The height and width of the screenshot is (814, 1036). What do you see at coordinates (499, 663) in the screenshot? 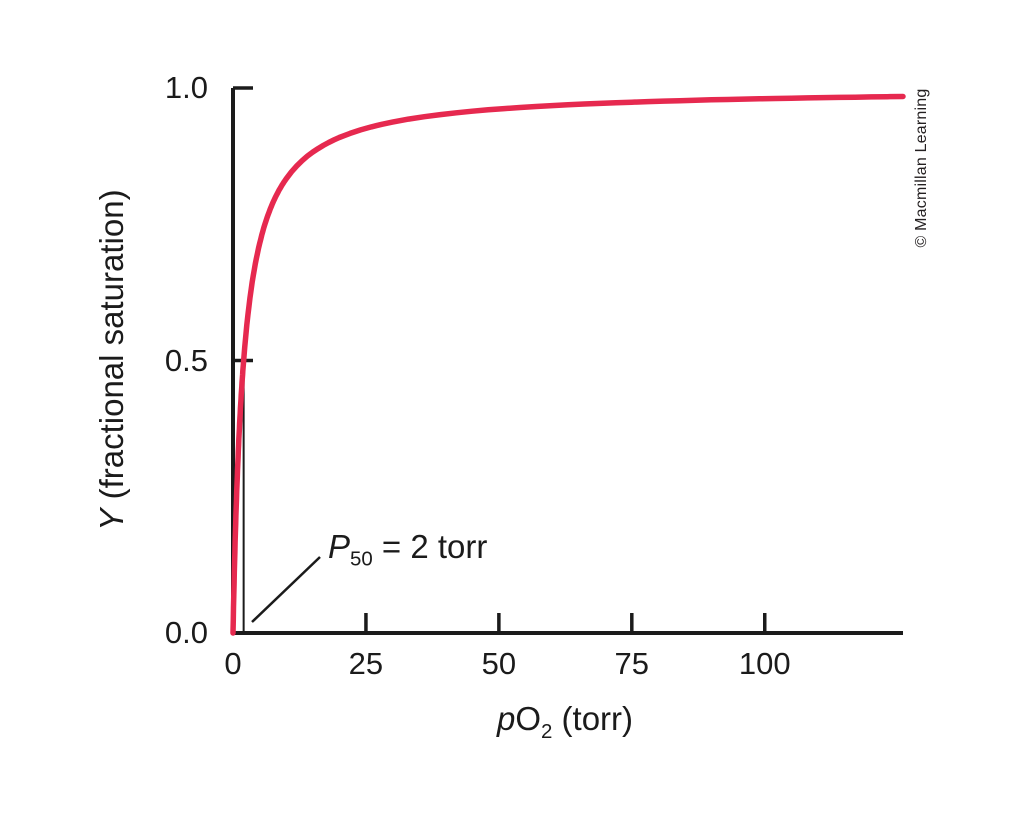
I see `x-tick-label: 50` at bounding box center [499, 663].